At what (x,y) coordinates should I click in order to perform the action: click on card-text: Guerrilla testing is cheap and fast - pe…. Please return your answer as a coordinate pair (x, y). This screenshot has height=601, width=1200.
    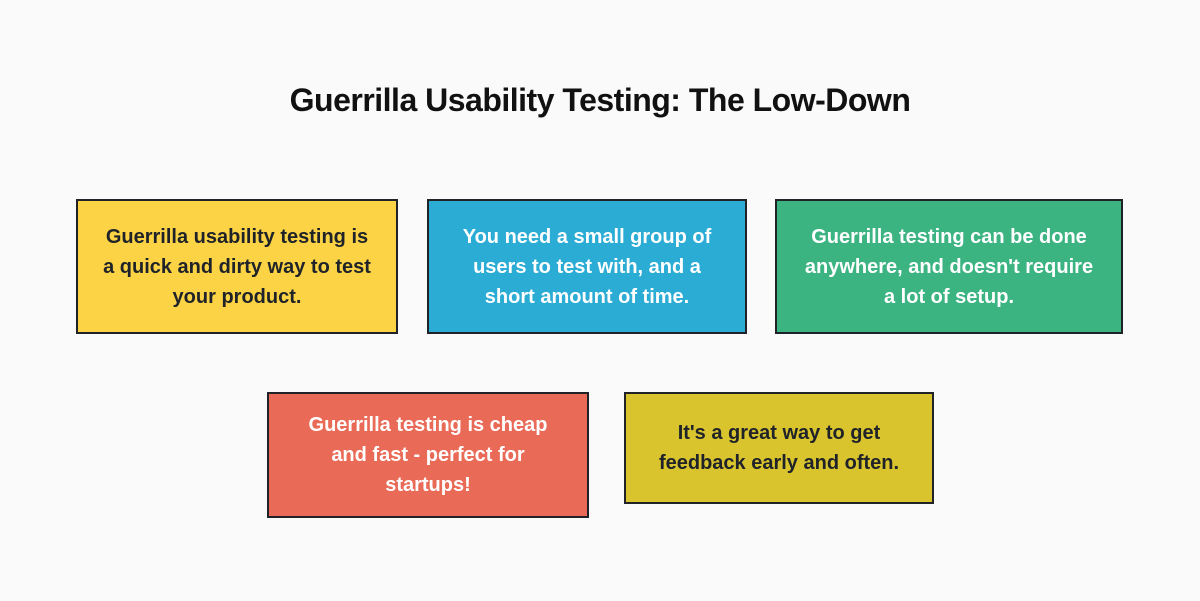
    Looking at the image, I should click on (428, 455).